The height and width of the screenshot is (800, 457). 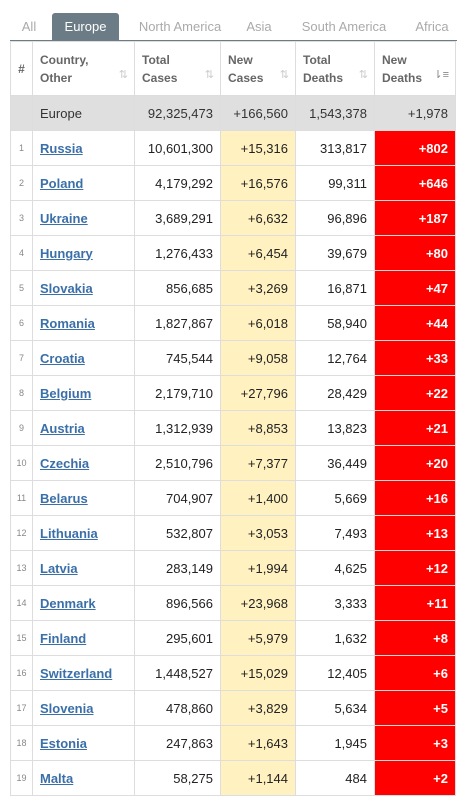 What do you see at coordinates (233, 218) in the screenshot?
I see `table-row: 3 Ukraine 3,689,291 +6,632 96,896 +187` at bounding box center [233, 218].